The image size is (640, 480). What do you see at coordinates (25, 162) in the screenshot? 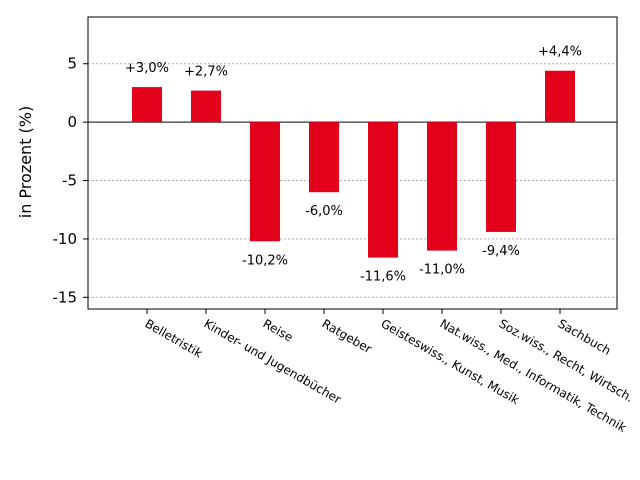
I see `y-axis-title: in Prozent (%)` at bounding box center [25, 162].